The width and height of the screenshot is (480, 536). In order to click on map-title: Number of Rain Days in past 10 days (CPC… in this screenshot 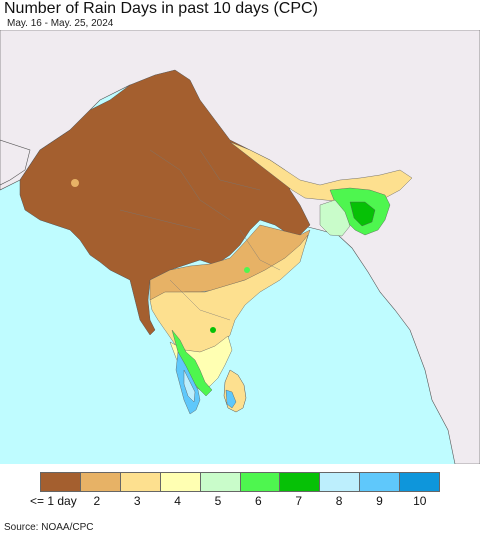, I will do `click(161, 8)`.